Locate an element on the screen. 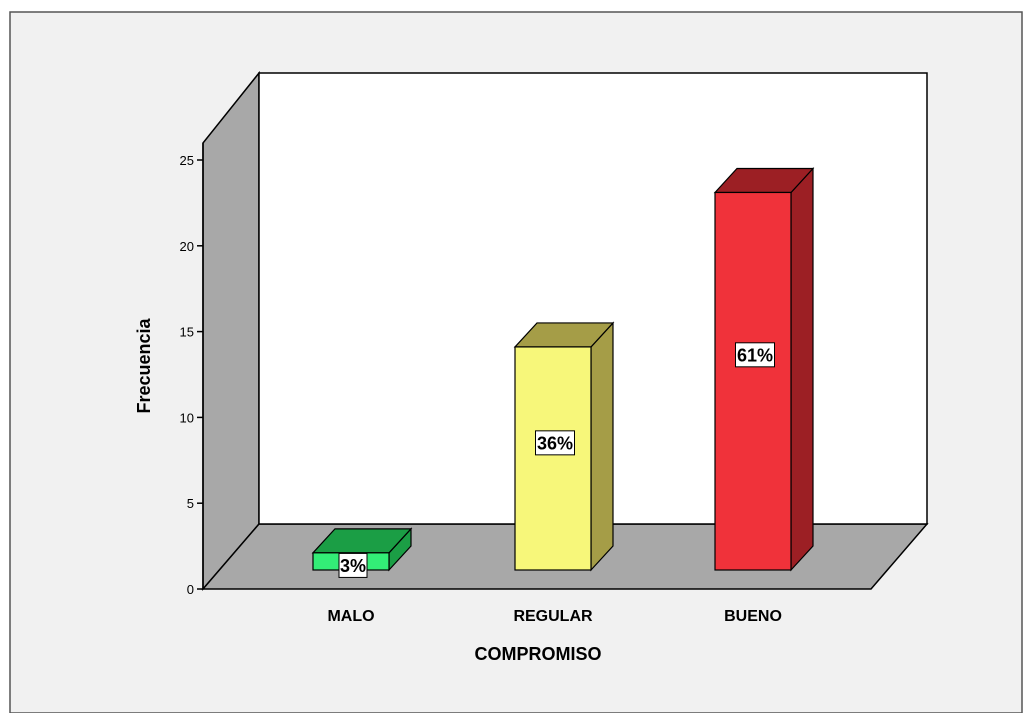 This screenshot has height=718, width=1030. x-category-label: REGULAR is located at coordinates (553, 616).